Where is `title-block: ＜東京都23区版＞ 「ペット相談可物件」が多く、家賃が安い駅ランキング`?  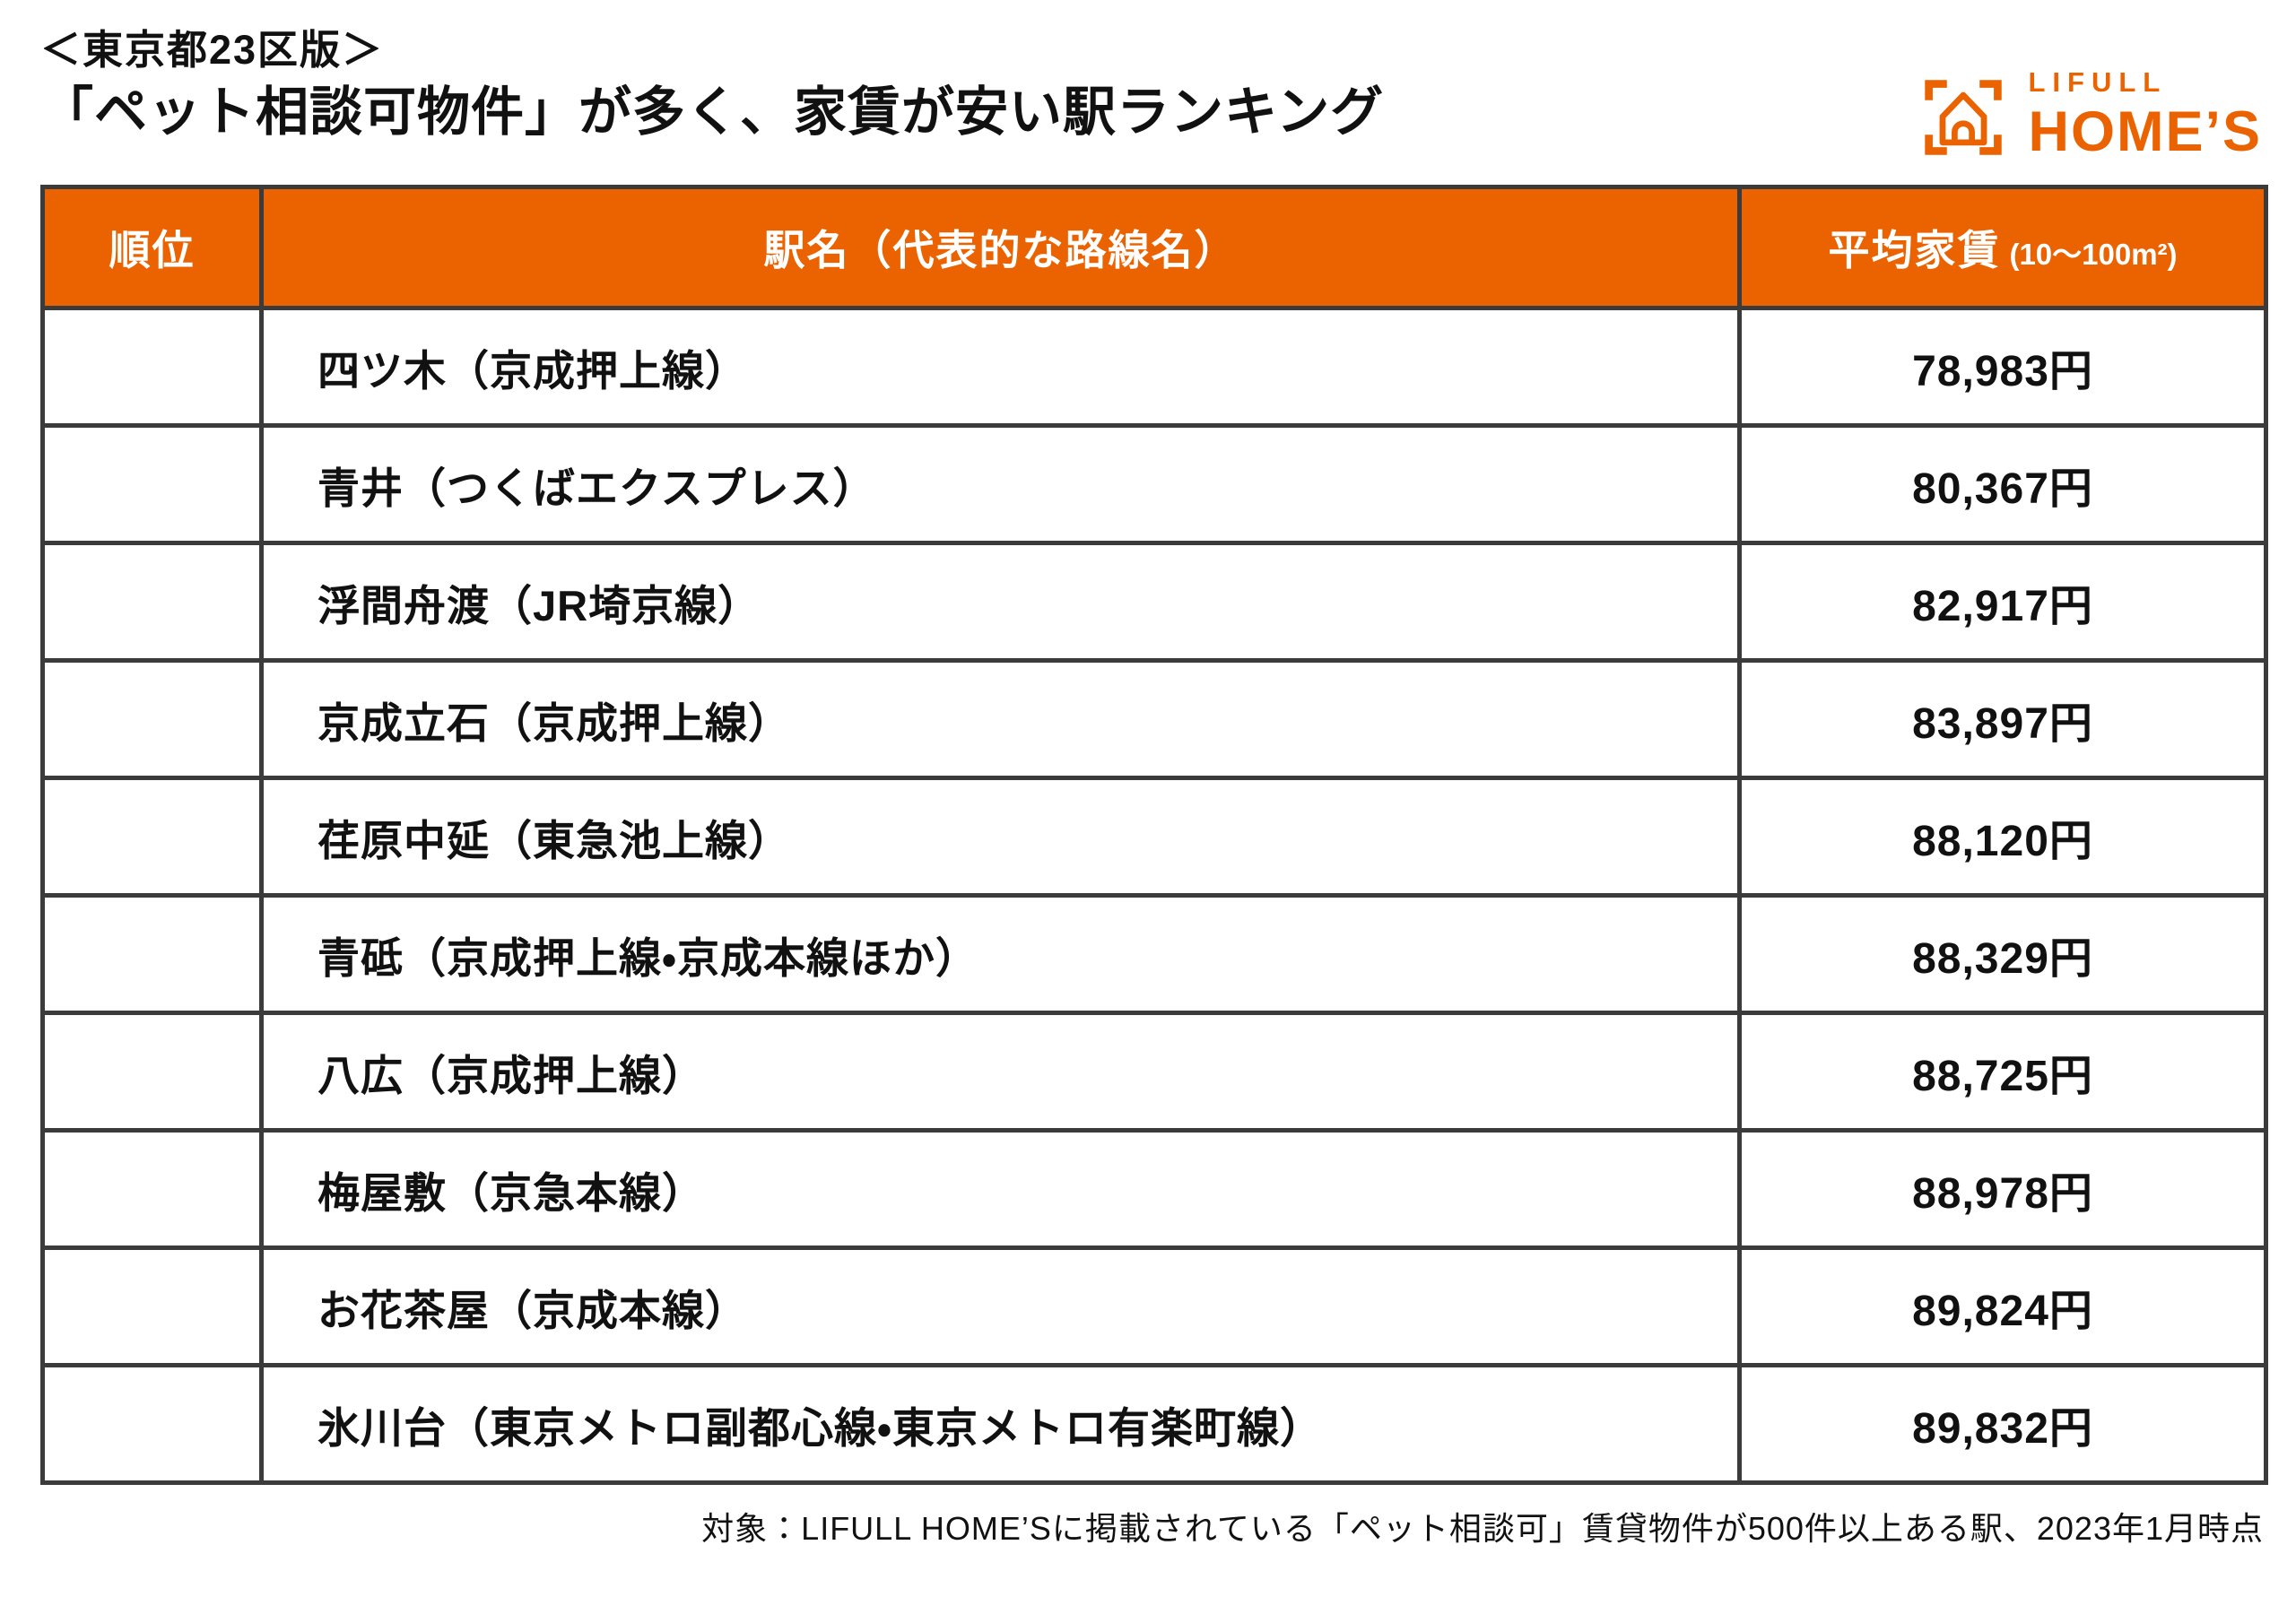 title-block: ＜東京都23区版＞ 「ペット相談可物件」が多く、家賃が安い駅ランキング is located at coordinates (712, 85).